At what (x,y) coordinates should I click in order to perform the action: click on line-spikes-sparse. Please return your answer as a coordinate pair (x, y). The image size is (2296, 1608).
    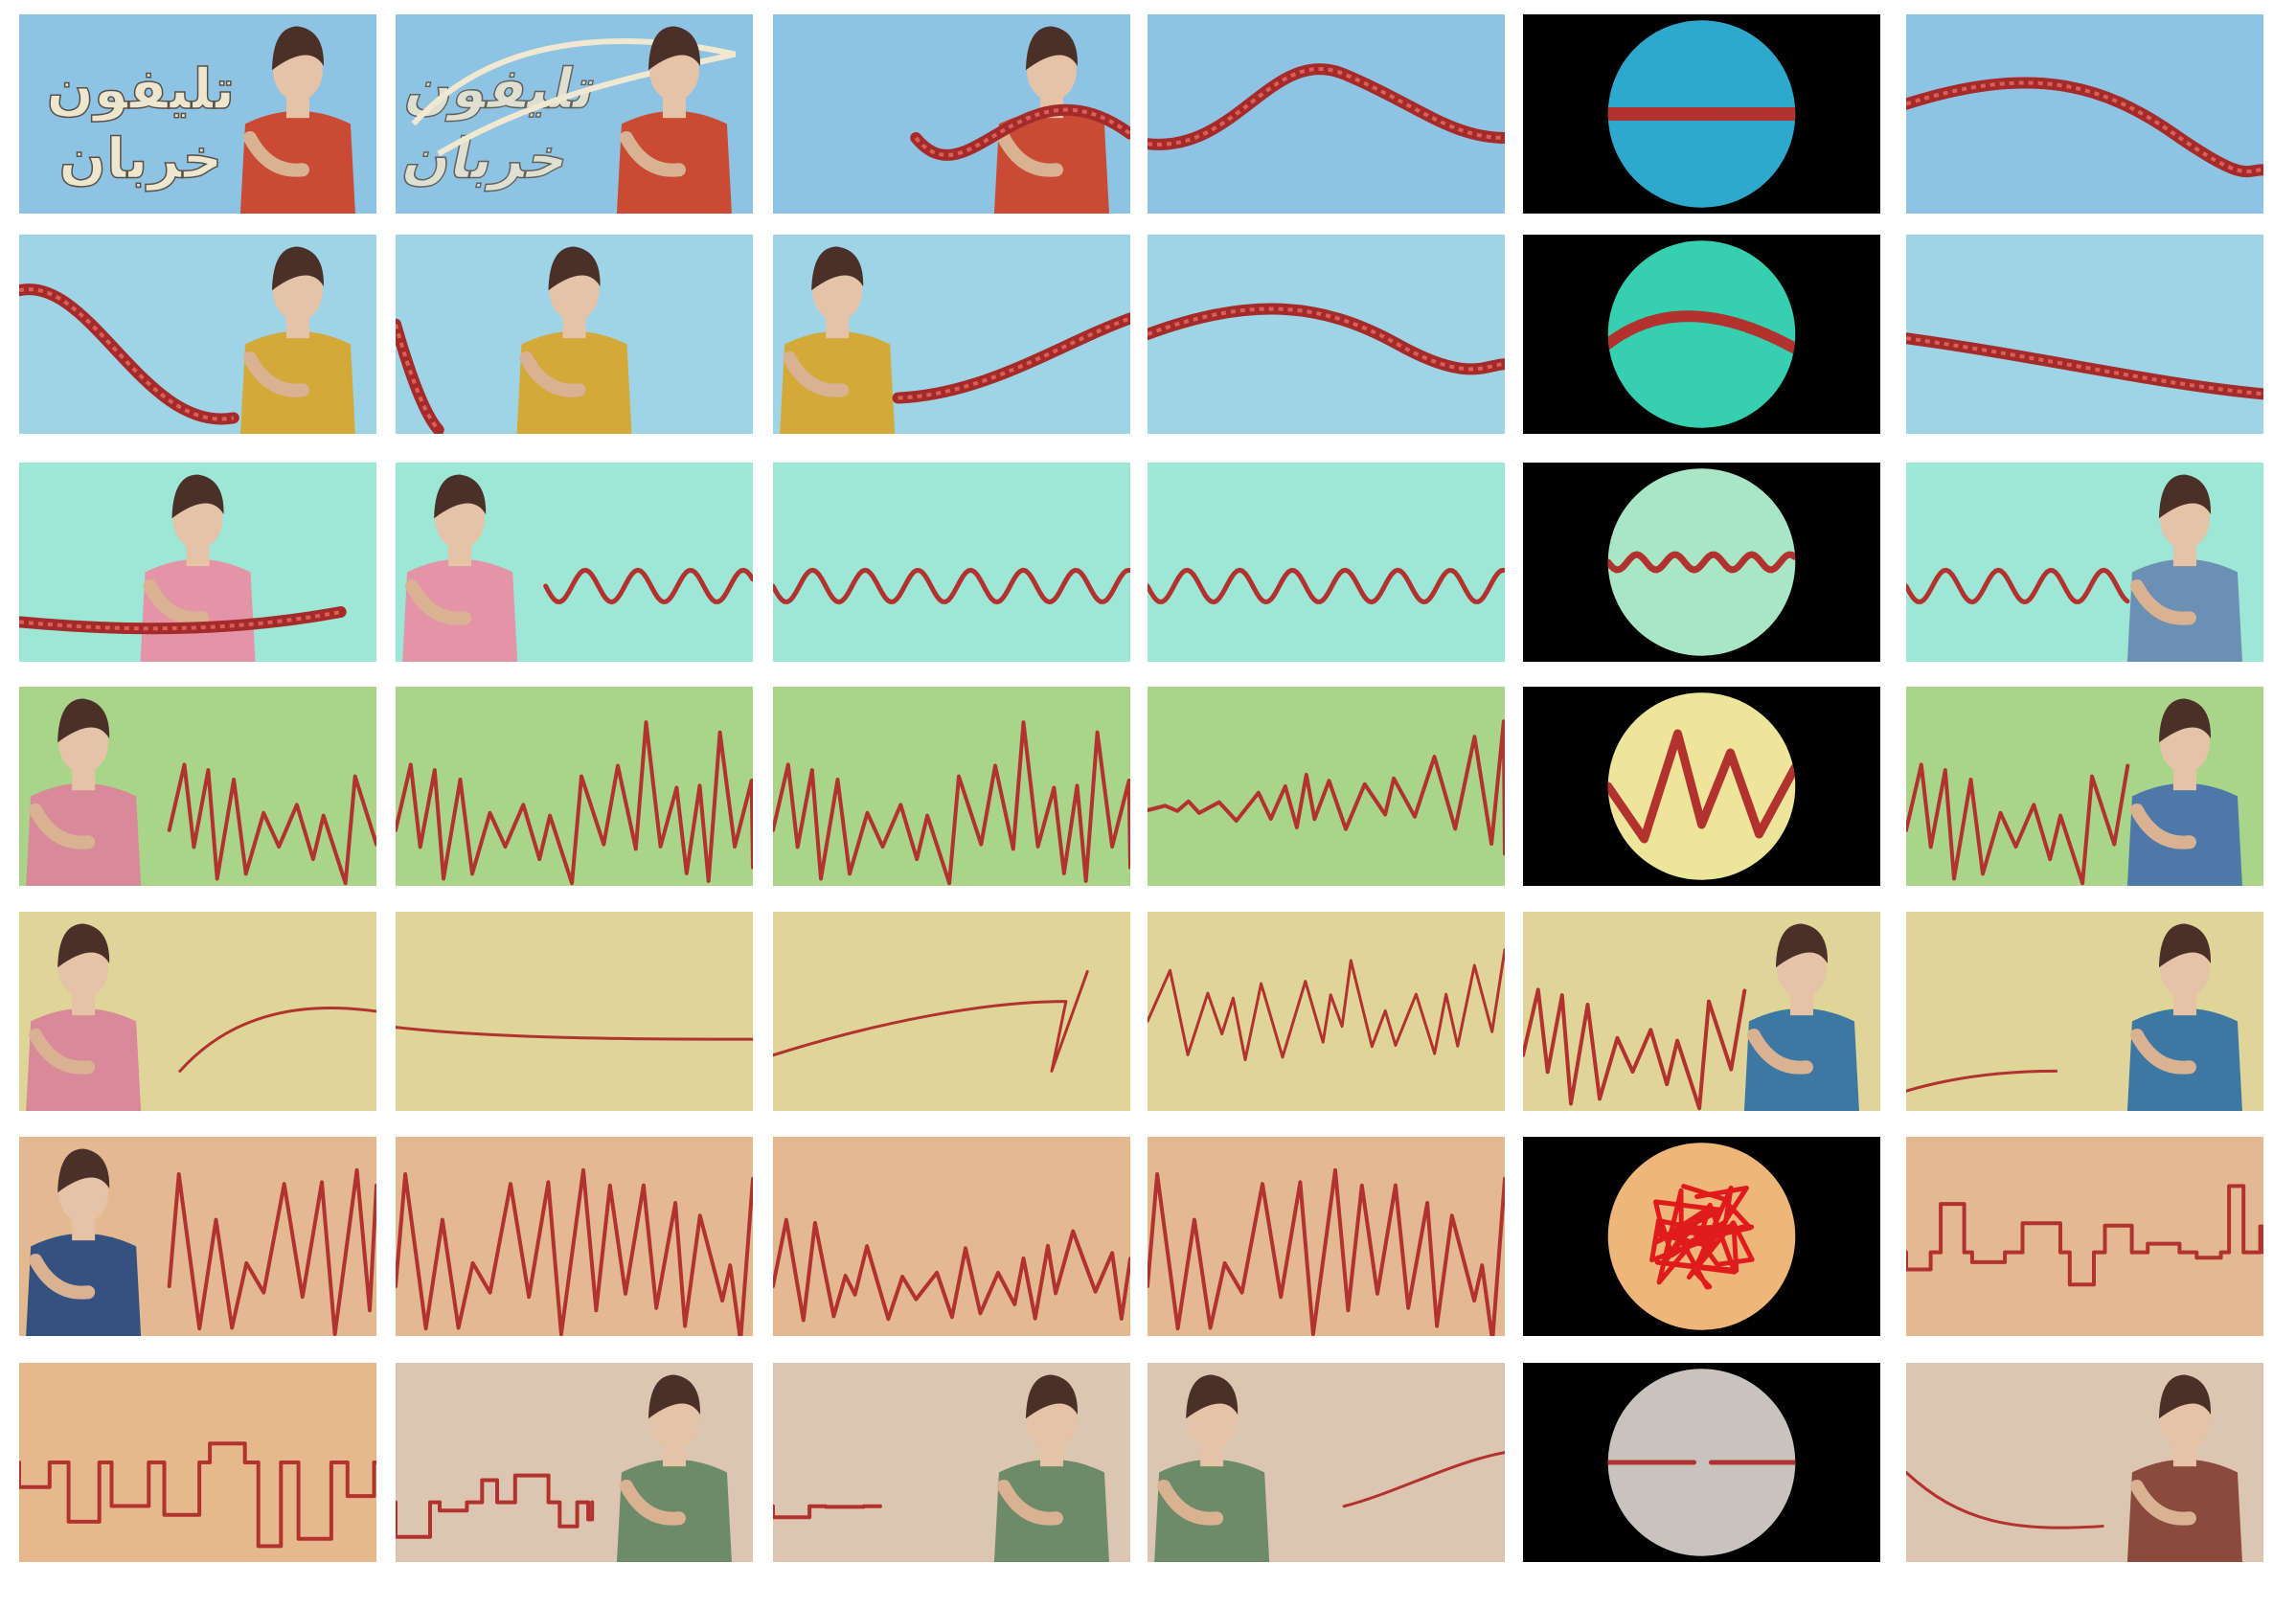
    Looking at the image, I should click on (952, 1270).